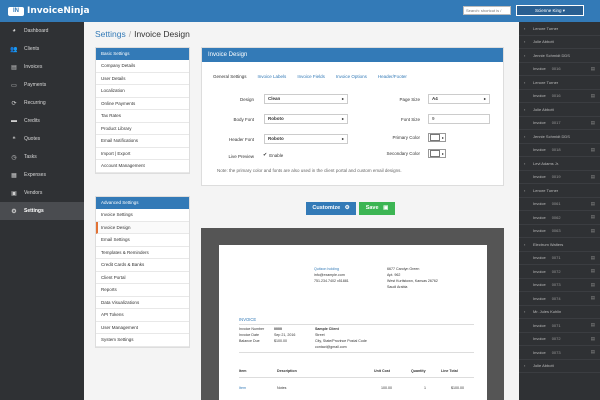 The image size is (600, 400). I want to click on invoice-title: INVOICE, so click(248, 319).